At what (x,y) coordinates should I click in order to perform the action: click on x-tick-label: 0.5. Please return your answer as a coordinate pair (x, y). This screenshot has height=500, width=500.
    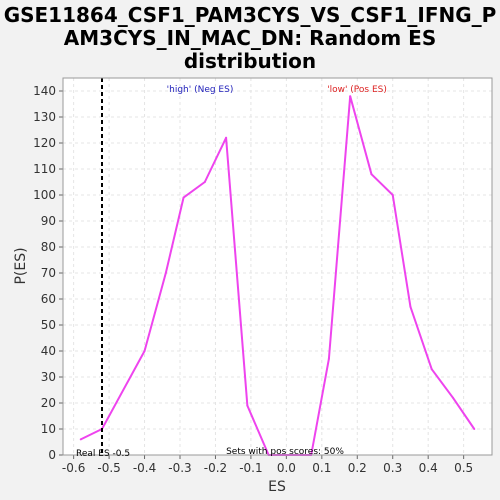
    Looking at the image, I should click on (463, 468).